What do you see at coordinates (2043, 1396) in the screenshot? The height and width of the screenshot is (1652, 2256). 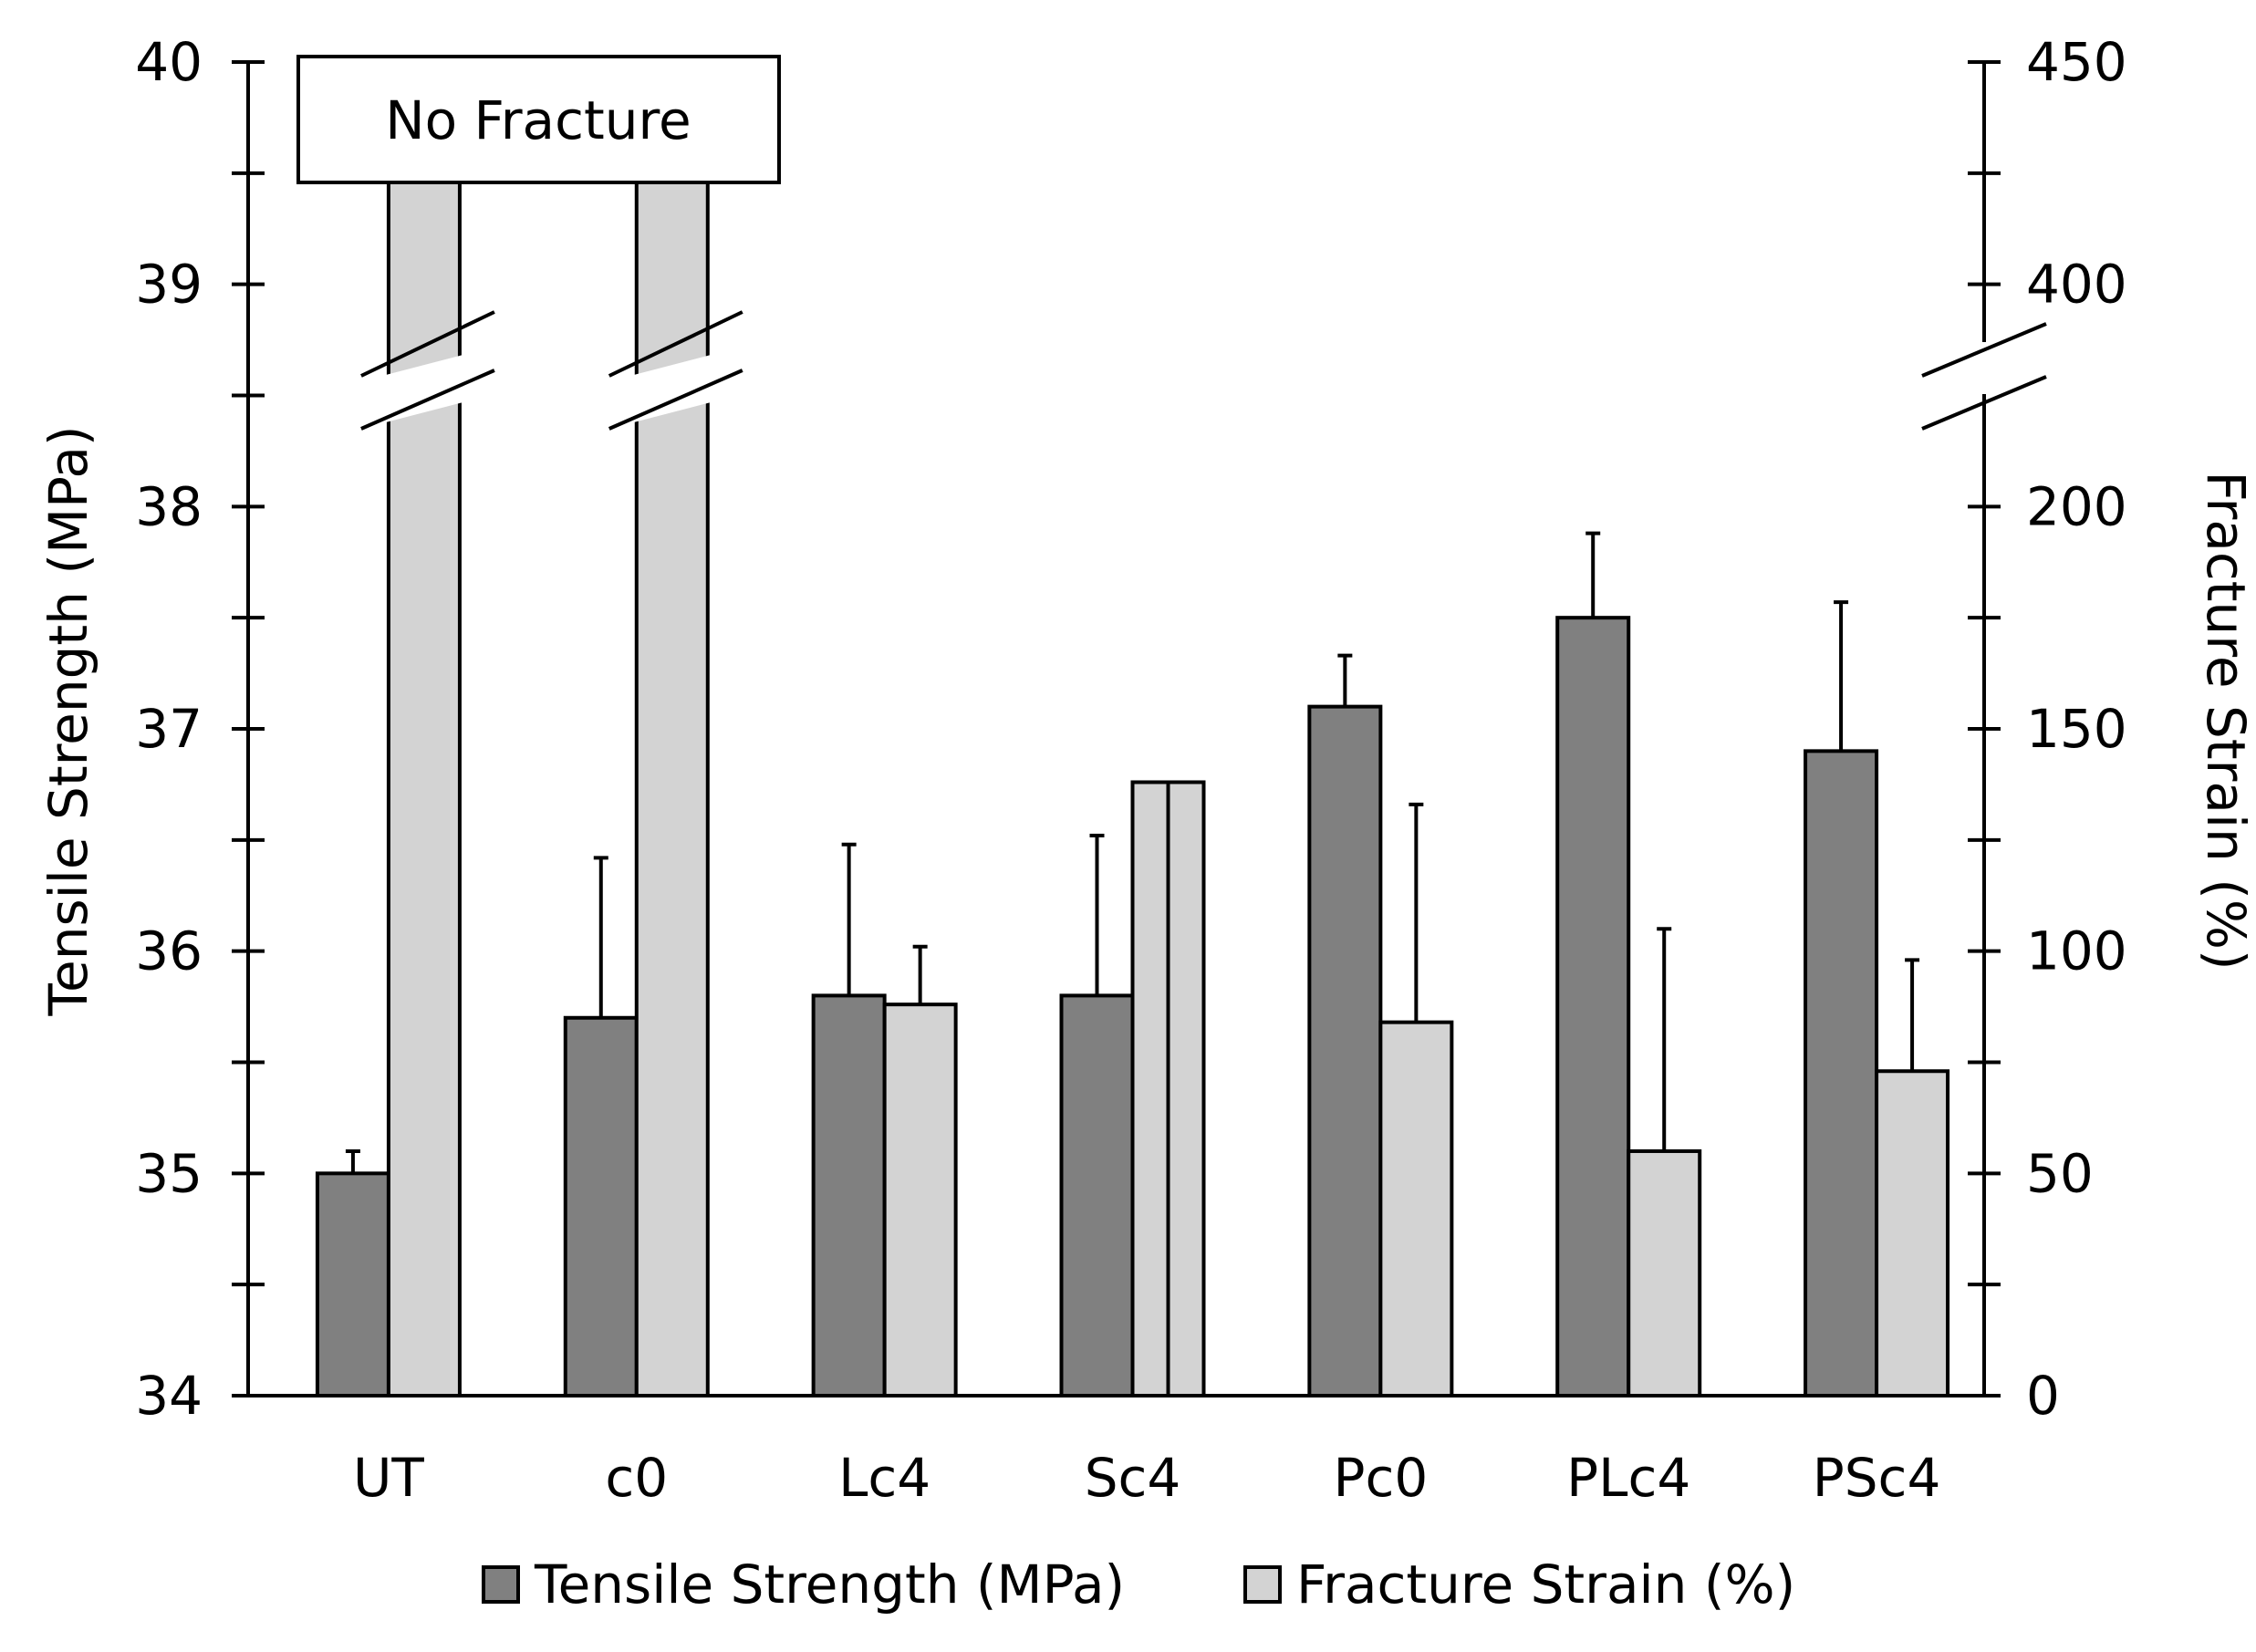 I see `right-tick-label: 0` at bounding box center [2043, 1396].